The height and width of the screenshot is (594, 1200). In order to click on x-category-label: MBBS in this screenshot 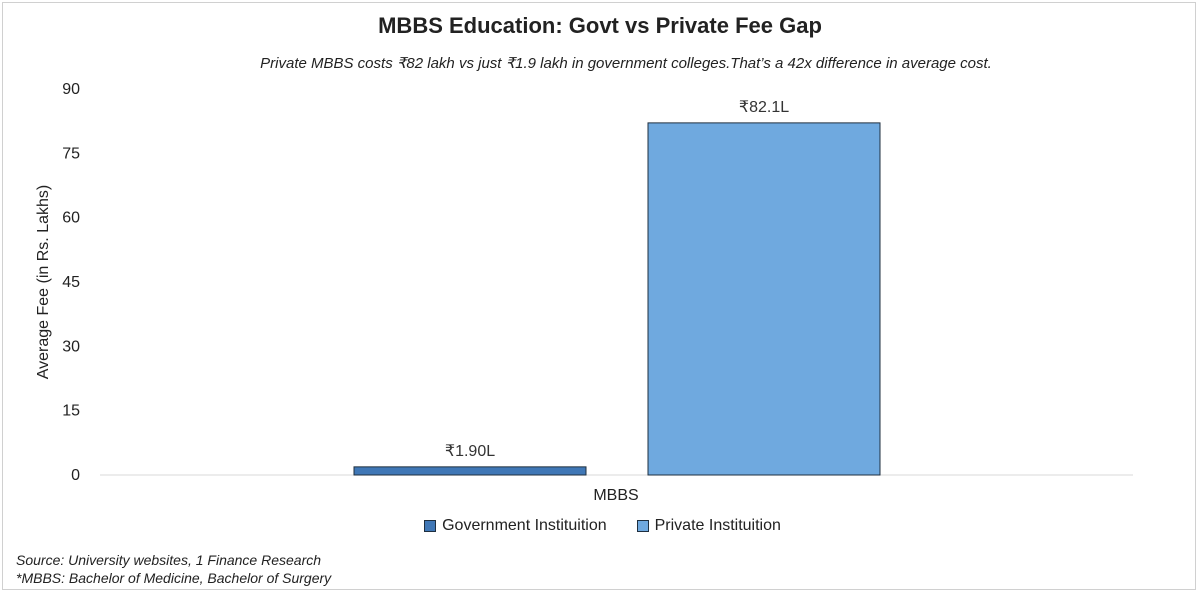, I will do `click(615, 495)`.